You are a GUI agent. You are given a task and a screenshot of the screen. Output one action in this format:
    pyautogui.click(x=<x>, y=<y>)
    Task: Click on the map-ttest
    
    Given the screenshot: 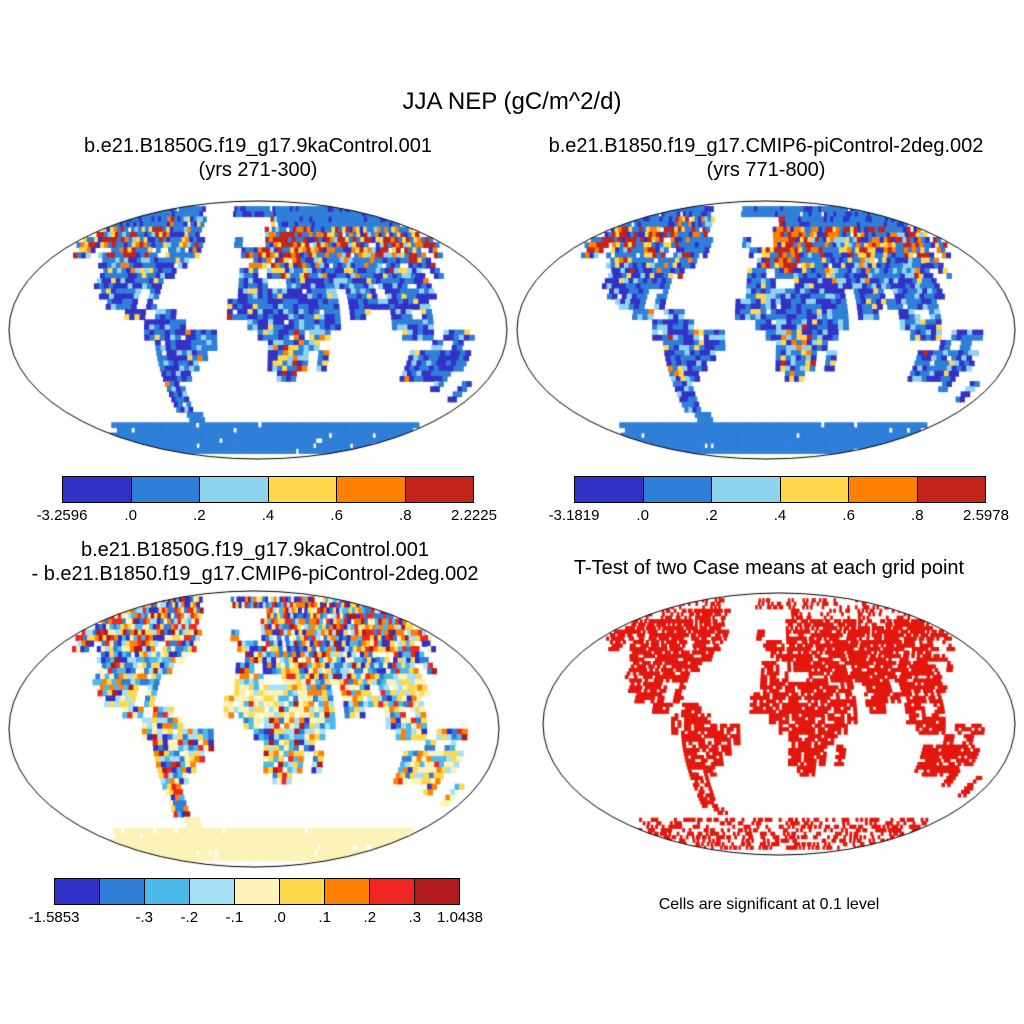 What is the action you would take?
    pyautogui.click(x=779, y=724)
    